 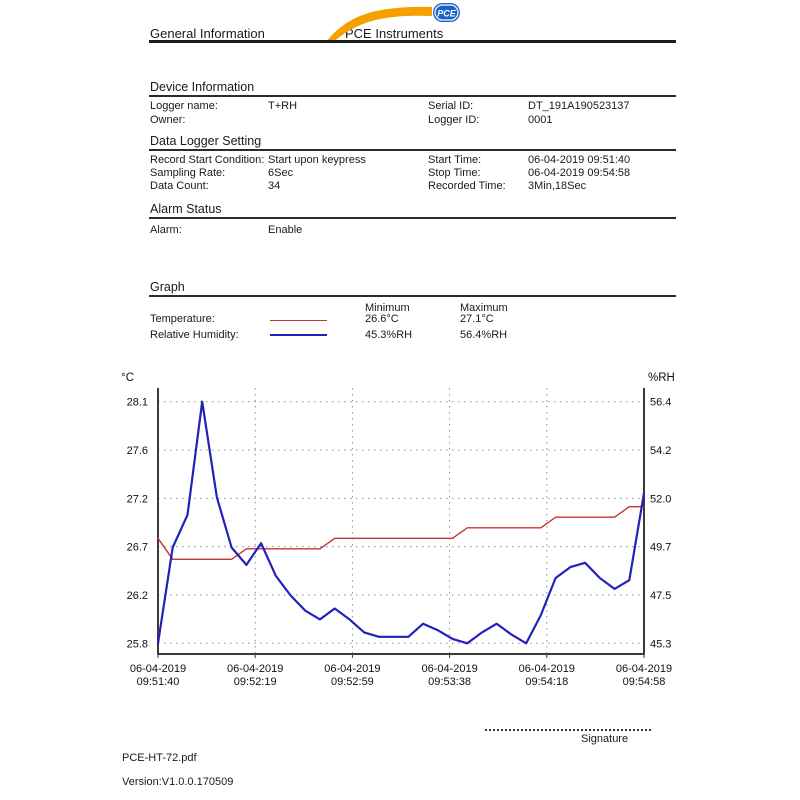 What do you see at coordinates (298, 335) in the screenshot?
I see `humidity-line-swatch` at bounding box center [298, 335].